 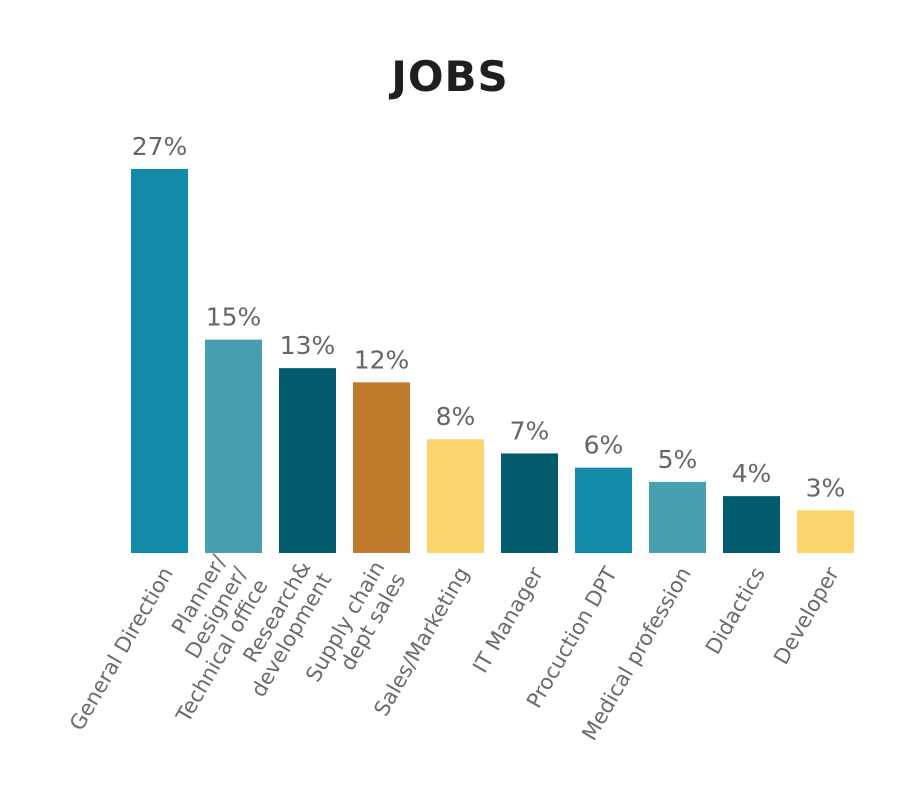 What do you see at coordinates (234, 317) in the screenshot?
I see `value-label-1: 15%` at bounding box center [234, 317].